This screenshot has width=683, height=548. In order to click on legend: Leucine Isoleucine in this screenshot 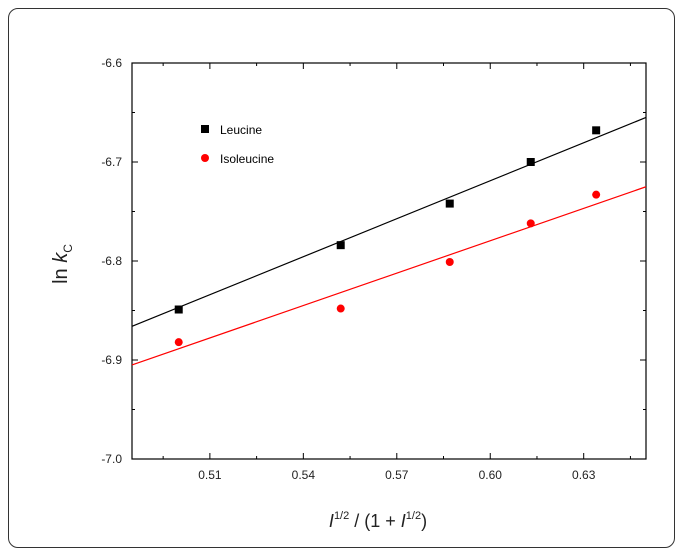, I will do `click(237, 144)`.